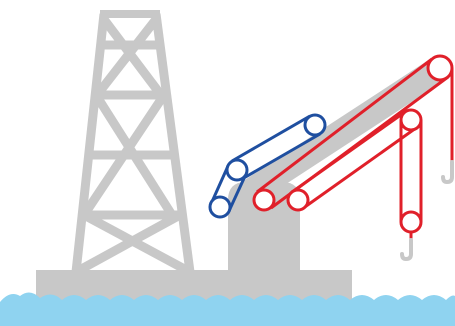 This screenshot has width=455, height=326. What do you see at coordinates (130, 14) in the screenshot?
I see `tower-top` at bounding box center [130, 14].